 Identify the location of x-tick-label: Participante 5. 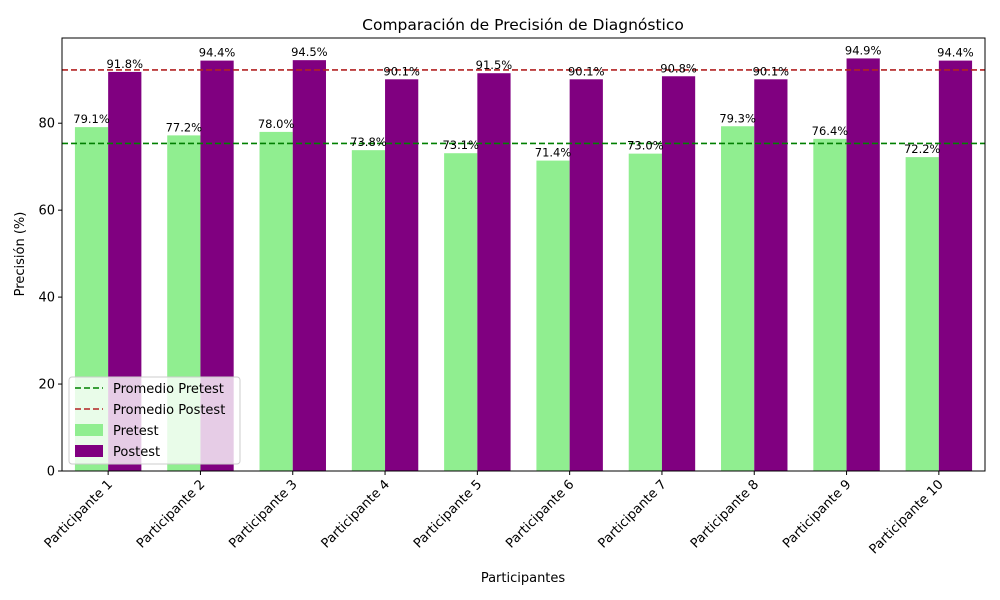
(448, 514).